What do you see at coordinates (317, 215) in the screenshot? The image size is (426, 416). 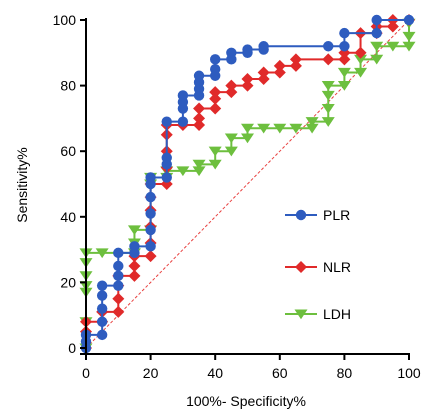 I see `legend-item-plr: PLR` at bounding box center [317, 215].